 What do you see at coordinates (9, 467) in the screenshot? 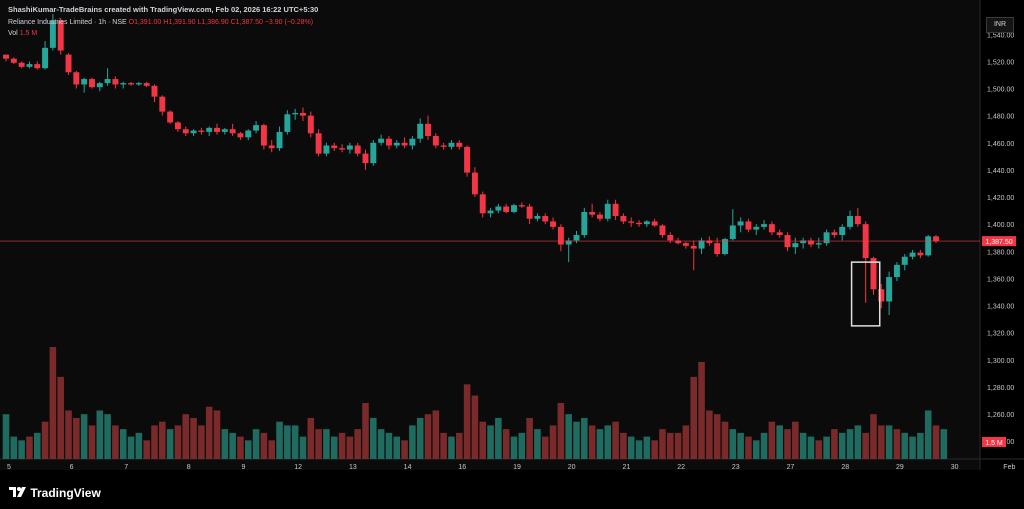
I see `time-tick-label: 5` at bounding box center [9, 467].